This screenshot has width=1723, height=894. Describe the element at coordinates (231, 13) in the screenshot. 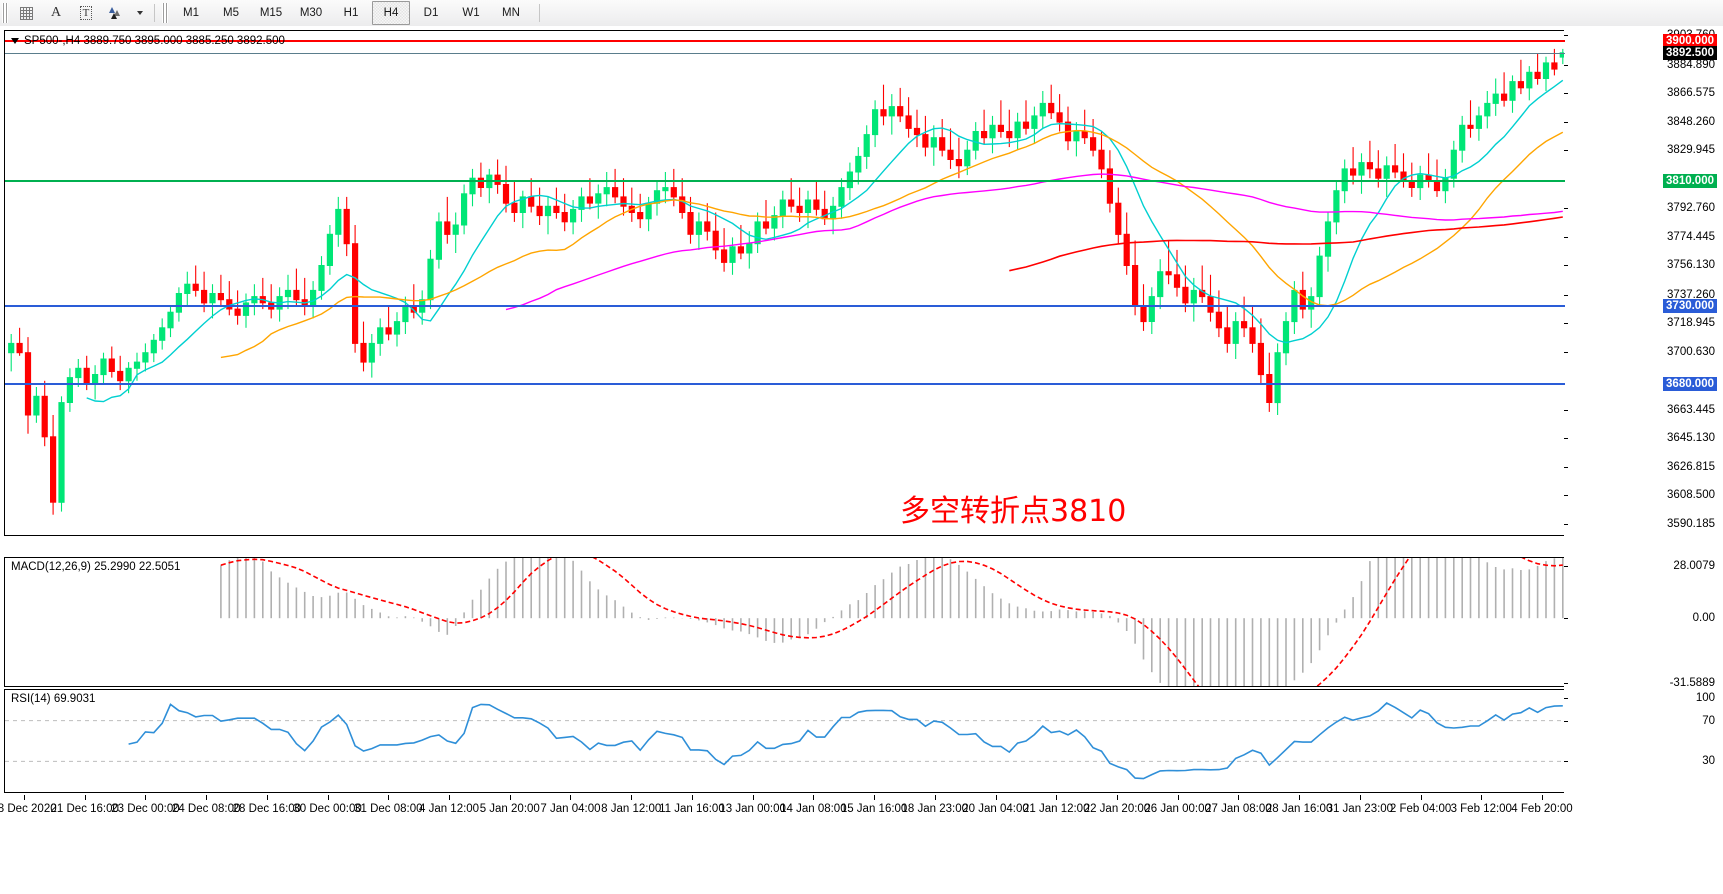

I see `timeframe-m5: M5` at that location.